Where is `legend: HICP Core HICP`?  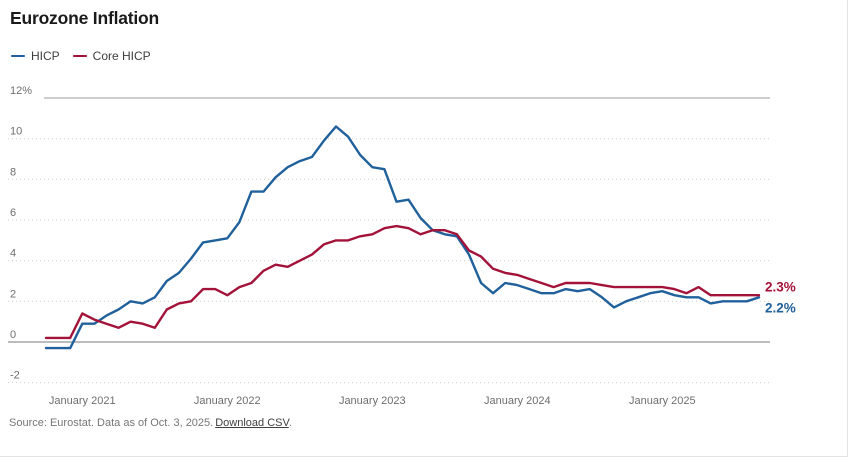
legend: HICP Core HICP is located at coordinates (81, 56).